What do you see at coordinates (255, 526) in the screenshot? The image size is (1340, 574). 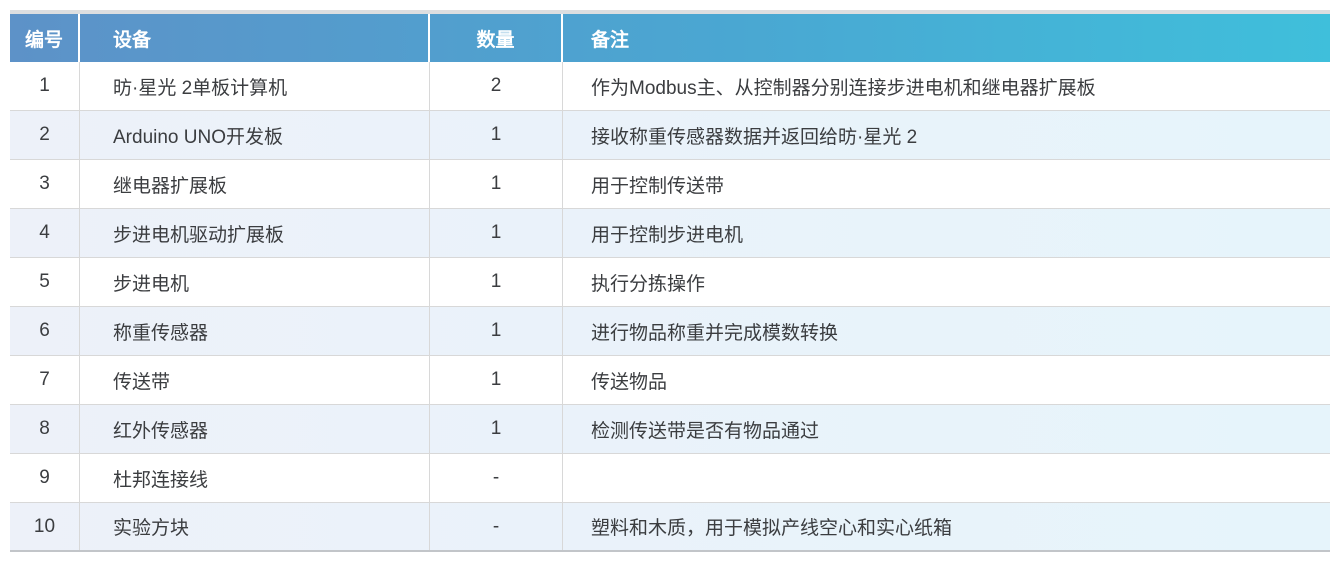 I see `cell-device: 实验方块` at bounding box center [255, 526].